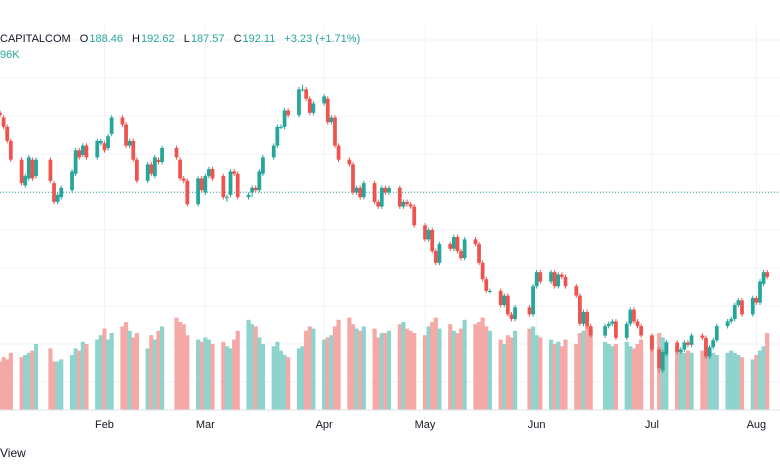 This screenshot has height=475, width=780. I want to click on footer-view-link: View, so click(13, 453).